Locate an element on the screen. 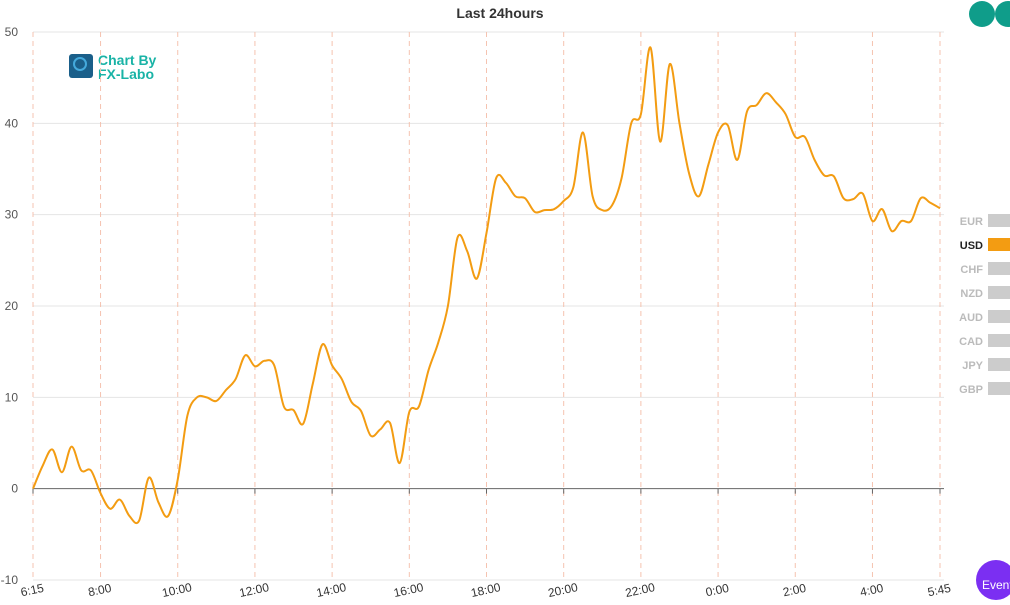 The image size is (1010, 605). legend-label: GBP is located at coordinates (971, 390).